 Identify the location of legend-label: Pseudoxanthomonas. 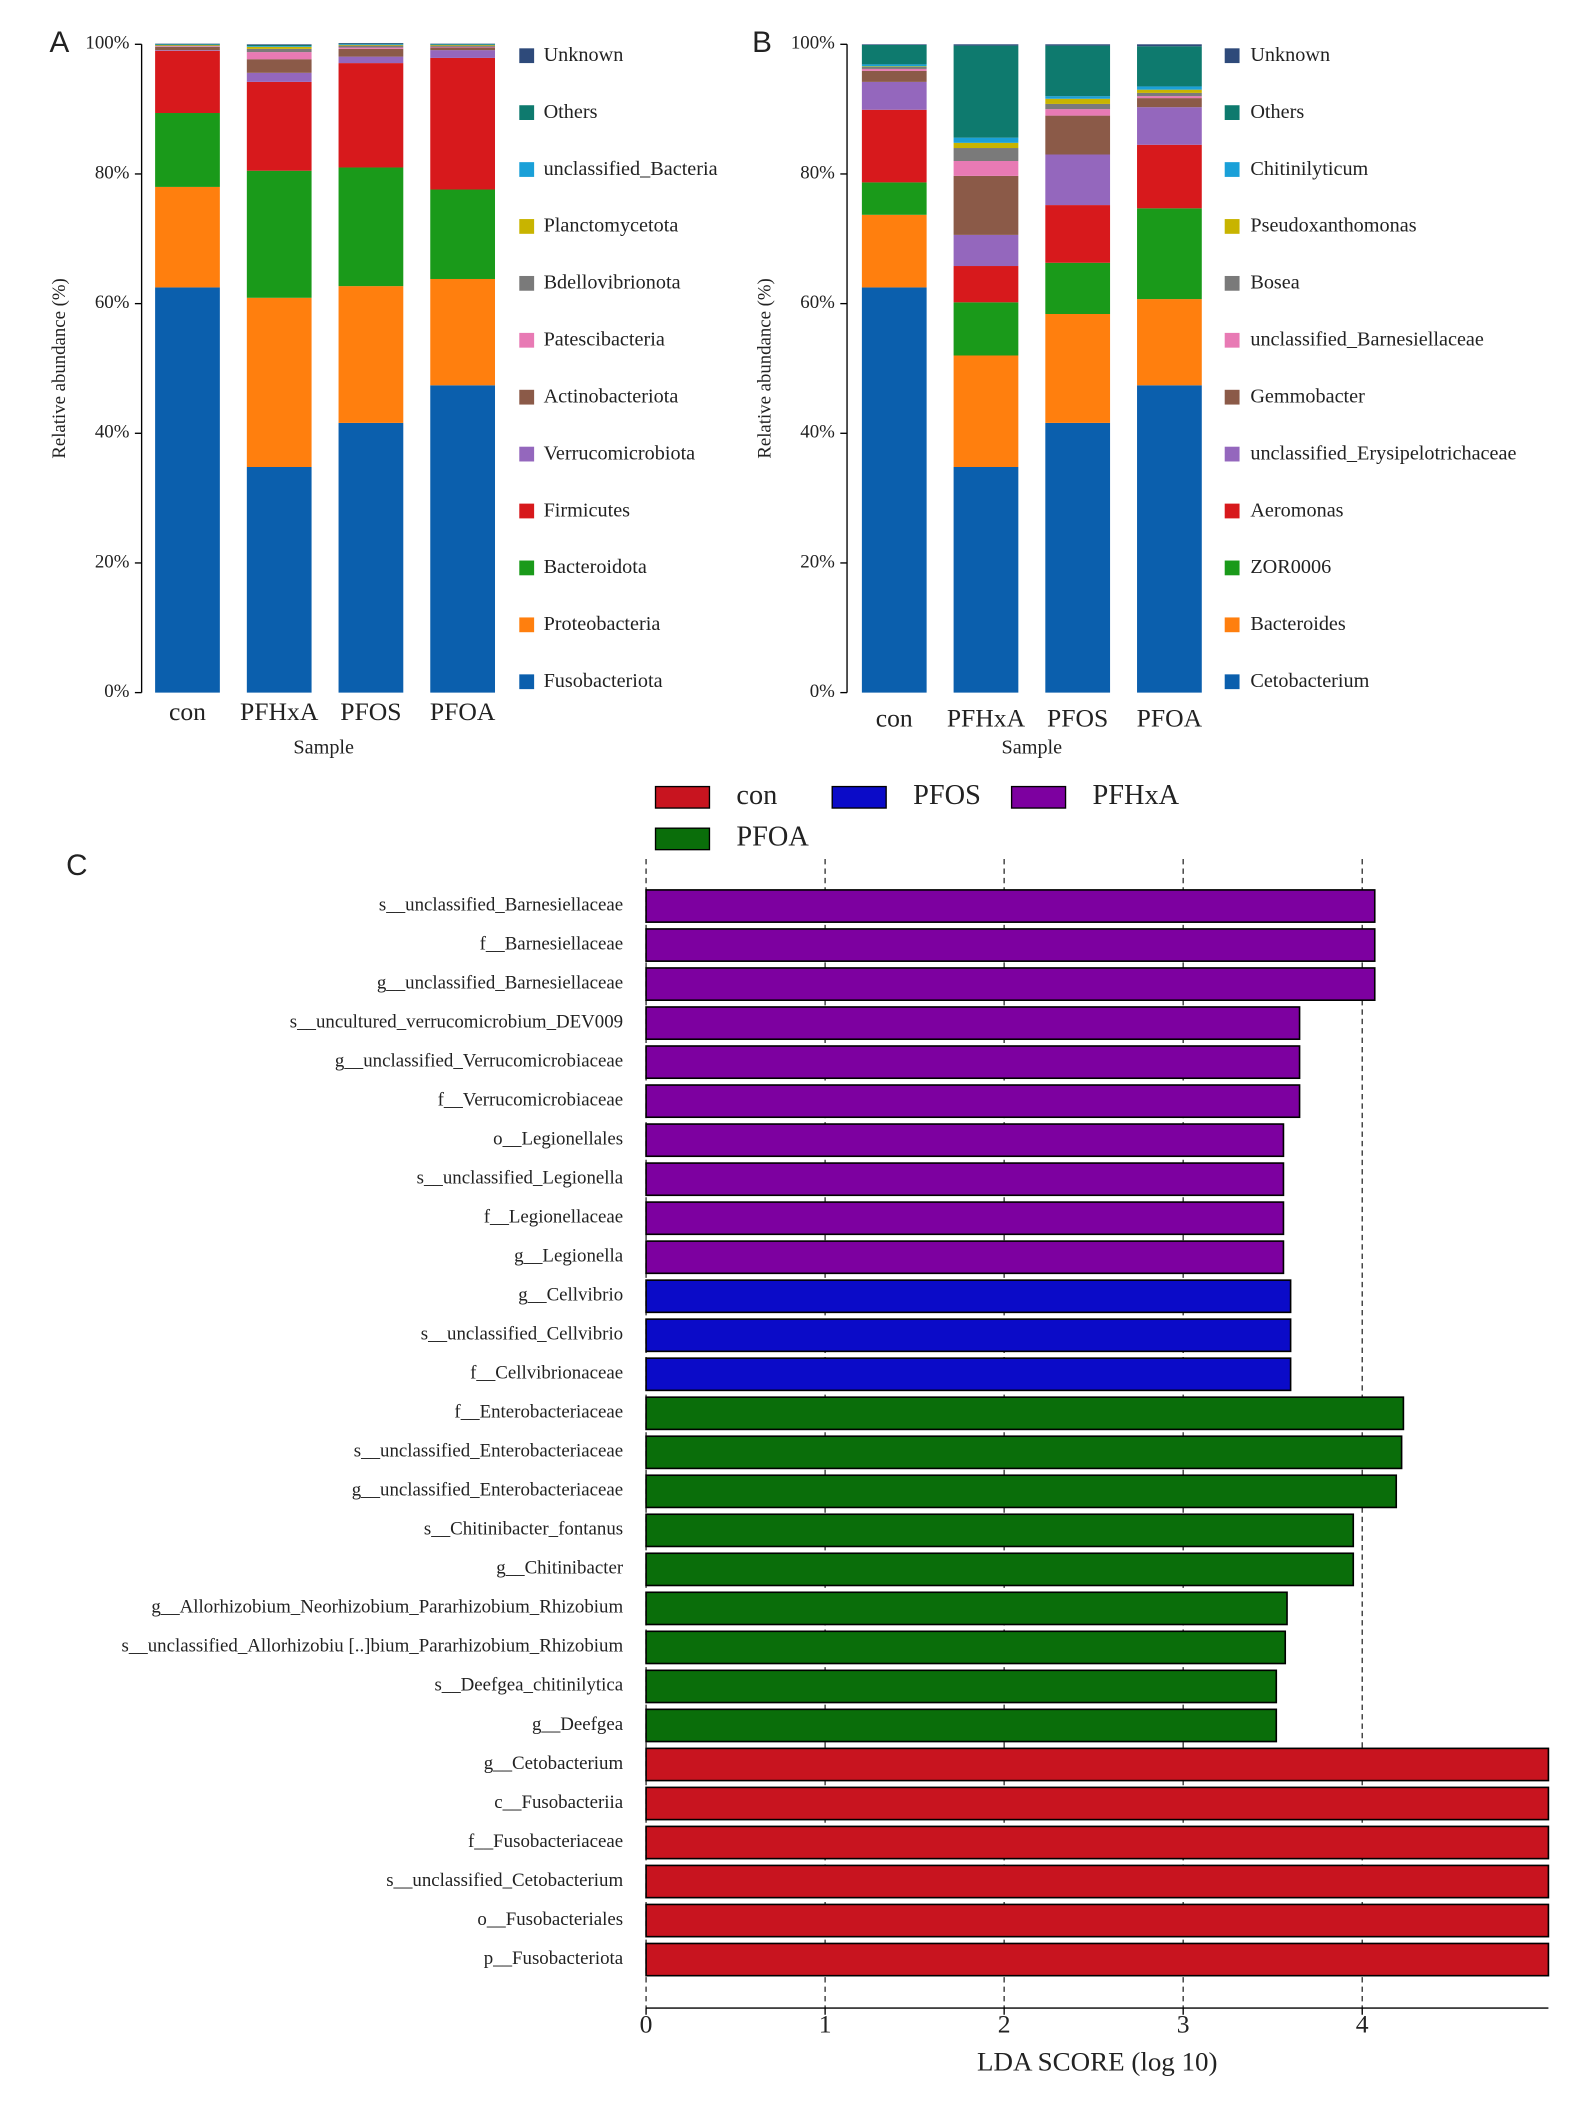
(1333, 226).